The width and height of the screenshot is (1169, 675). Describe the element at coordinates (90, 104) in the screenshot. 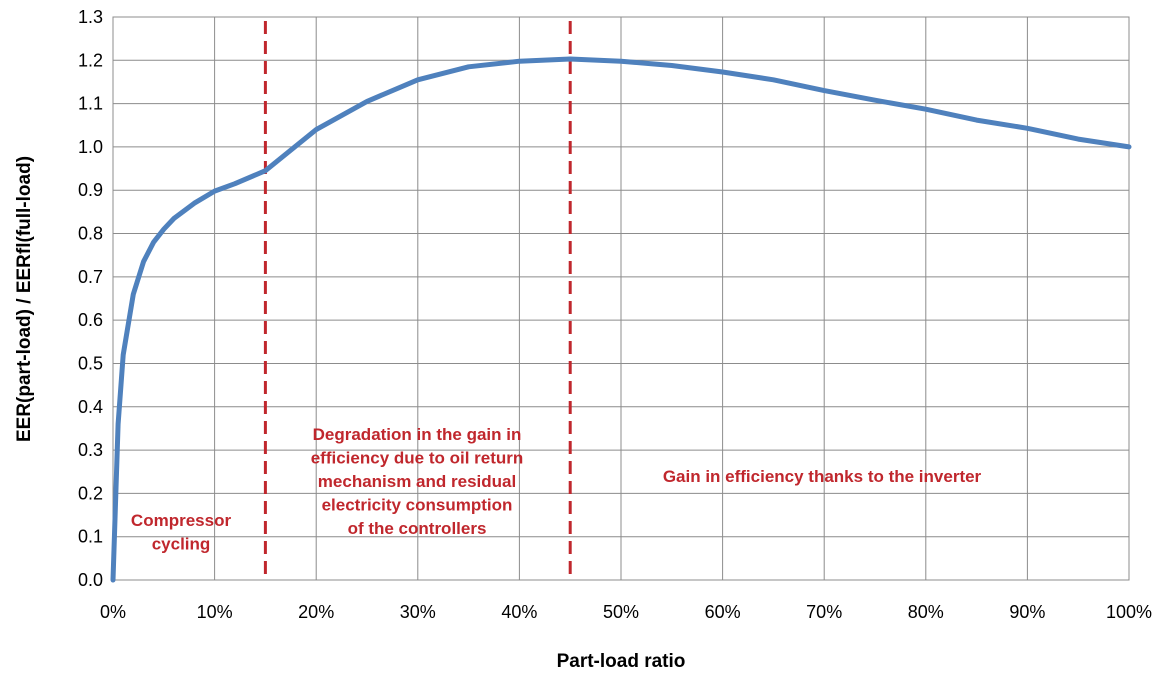

I see `y-tick-label: 1.1` at that location.